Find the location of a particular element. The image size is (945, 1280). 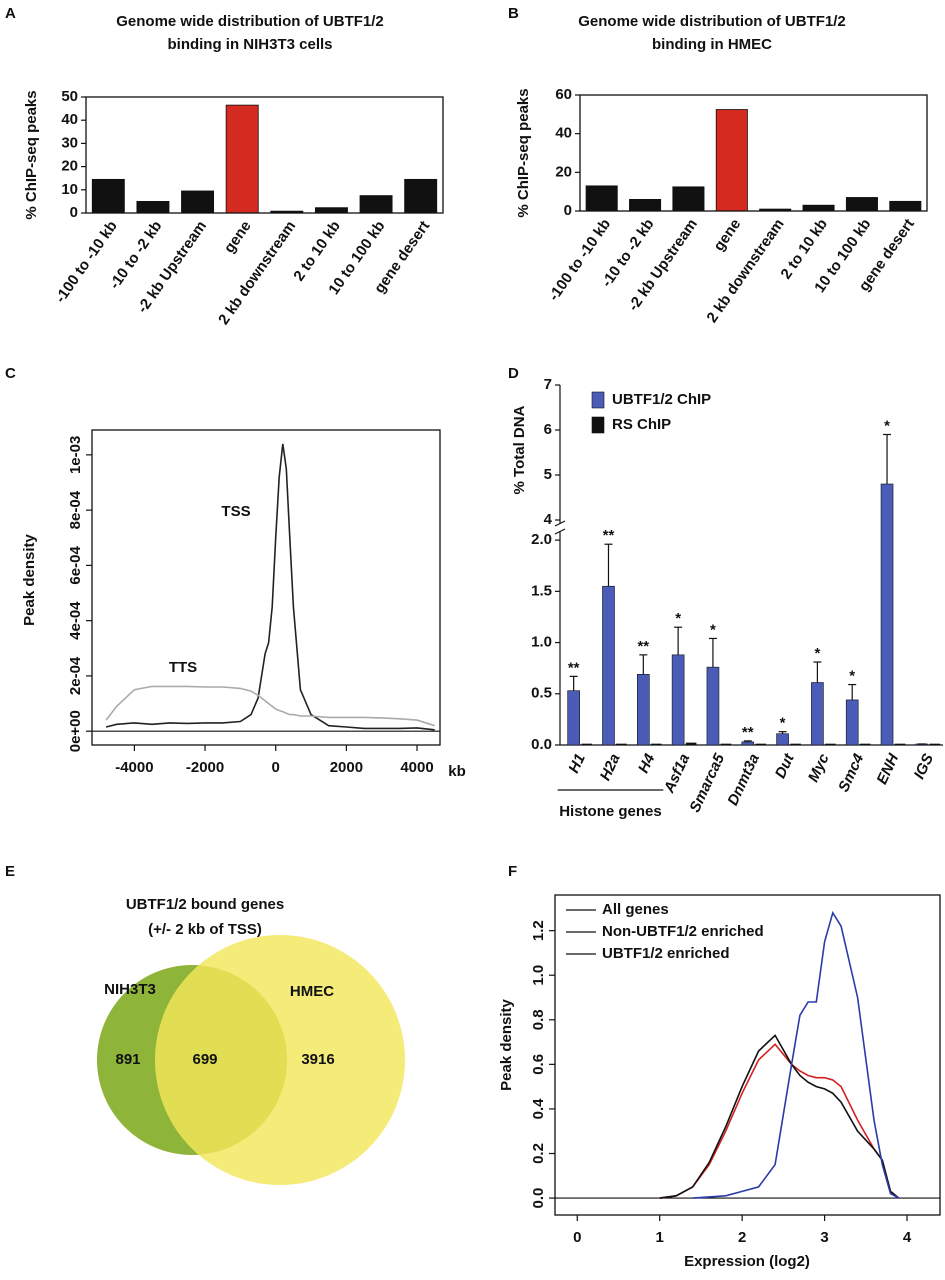

panel-letter: F is located at coordinates (512, 871).